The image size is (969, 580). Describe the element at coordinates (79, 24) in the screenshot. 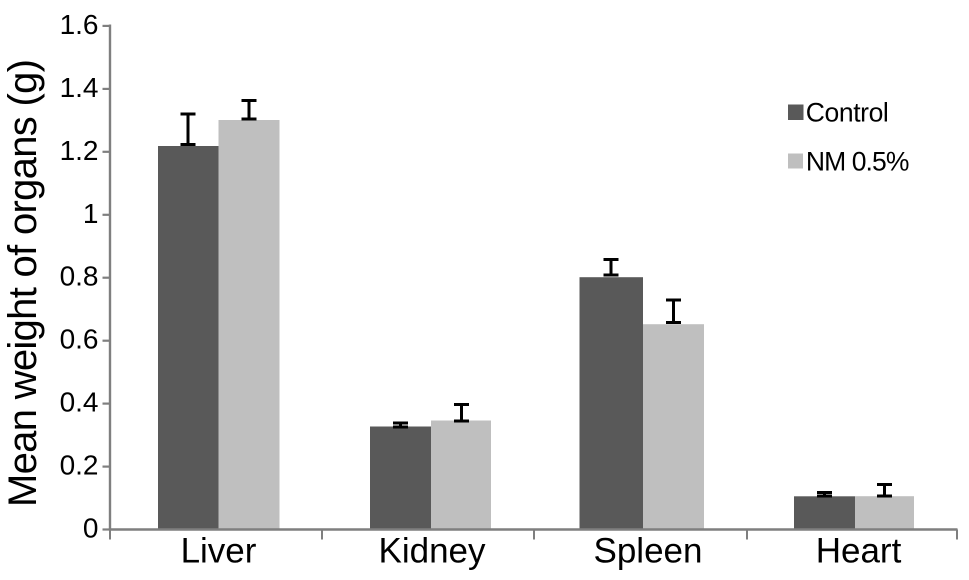

I see `svg-text: 1.6` at that location.